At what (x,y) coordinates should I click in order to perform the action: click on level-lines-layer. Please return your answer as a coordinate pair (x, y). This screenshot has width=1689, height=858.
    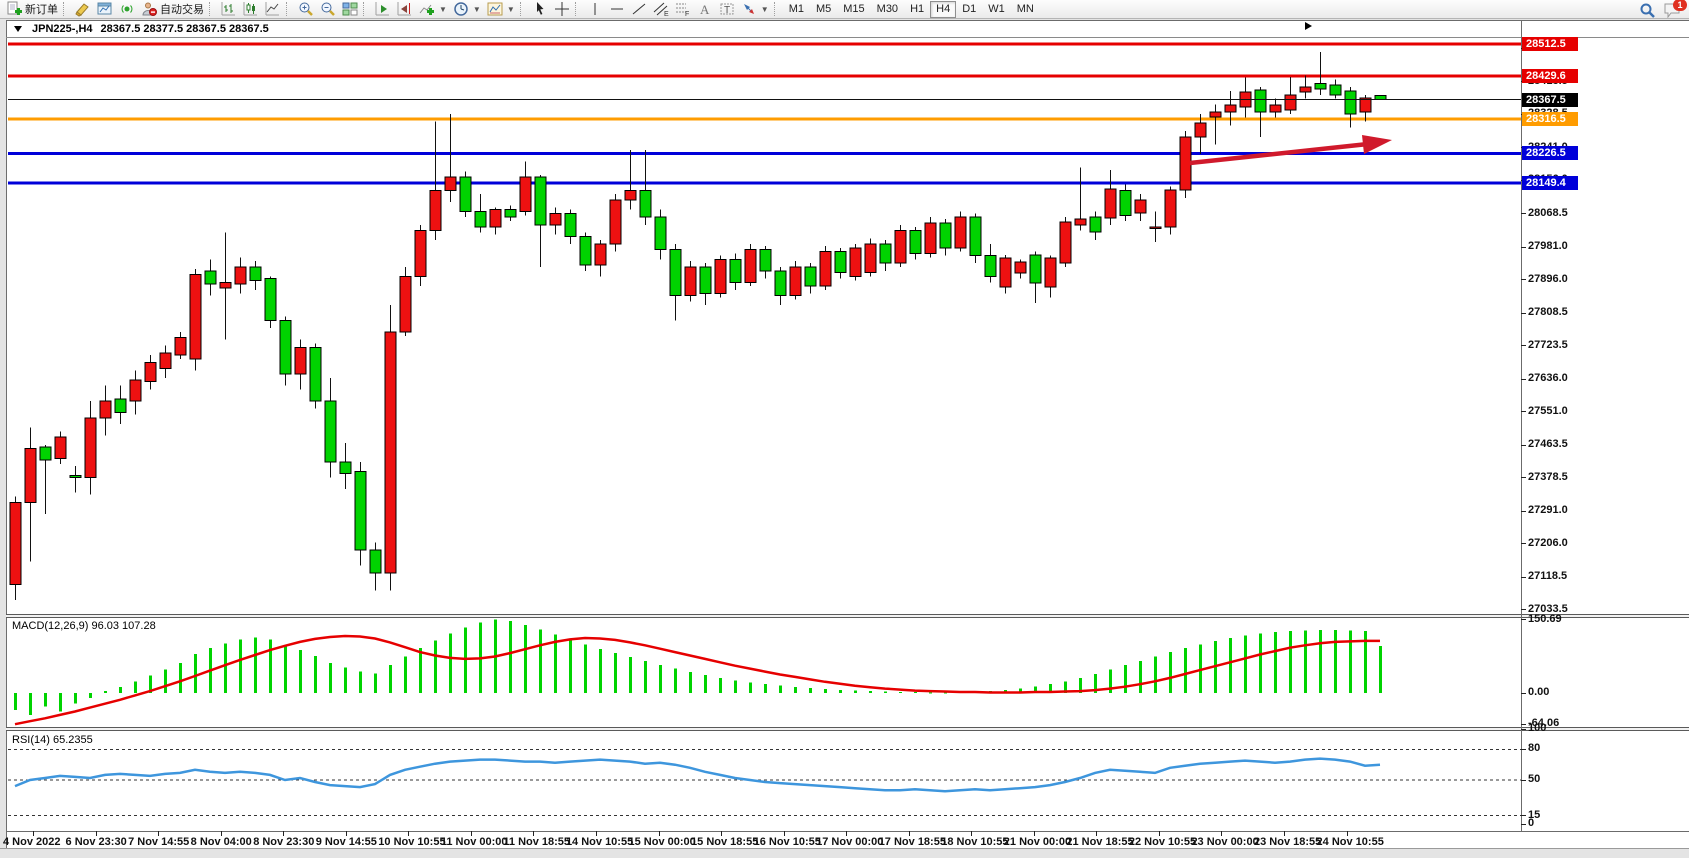
    Looking at the image, I should click on (764, 113).